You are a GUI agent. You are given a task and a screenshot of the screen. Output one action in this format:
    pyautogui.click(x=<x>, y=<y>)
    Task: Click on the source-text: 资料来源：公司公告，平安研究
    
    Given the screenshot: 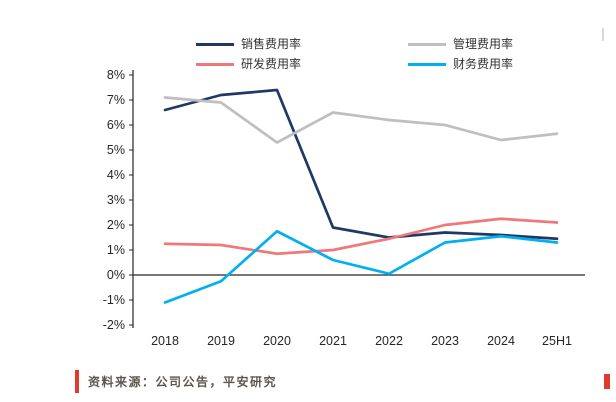 What is the action you would take?
    pyautogui.click(x=183, y=382)
    